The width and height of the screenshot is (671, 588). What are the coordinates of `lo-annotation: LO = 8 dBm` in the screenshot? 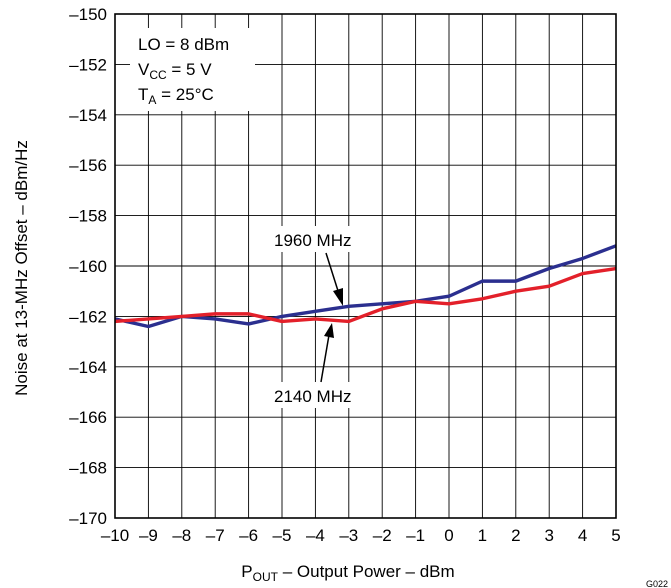 It's located at (183, 44).